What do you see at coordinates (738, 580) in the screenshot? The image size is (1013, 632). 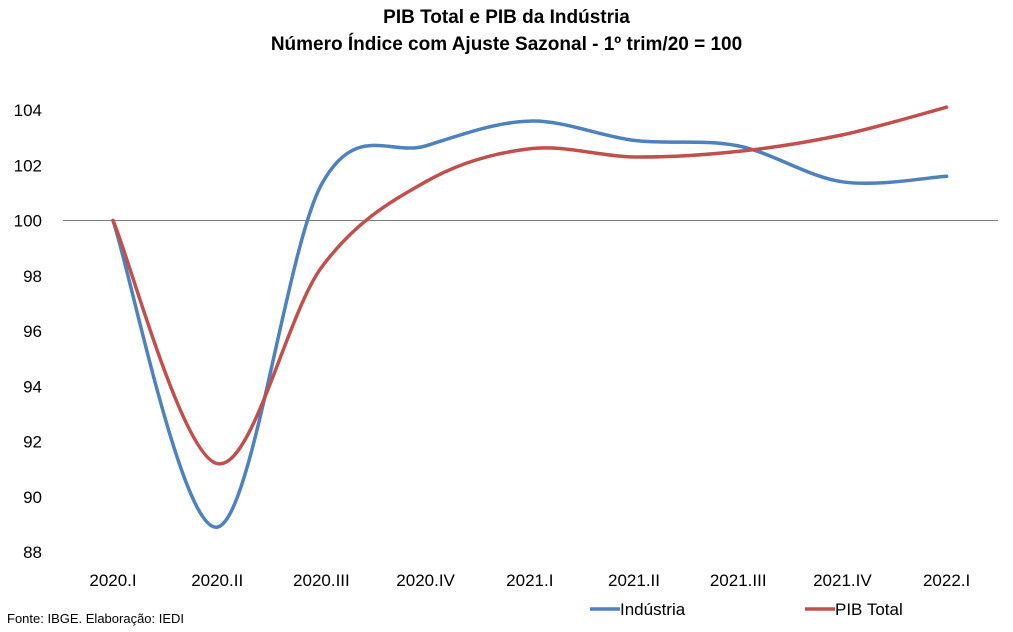 I see `x-tick-label: 2021.III` at bounding box center [738, 580].